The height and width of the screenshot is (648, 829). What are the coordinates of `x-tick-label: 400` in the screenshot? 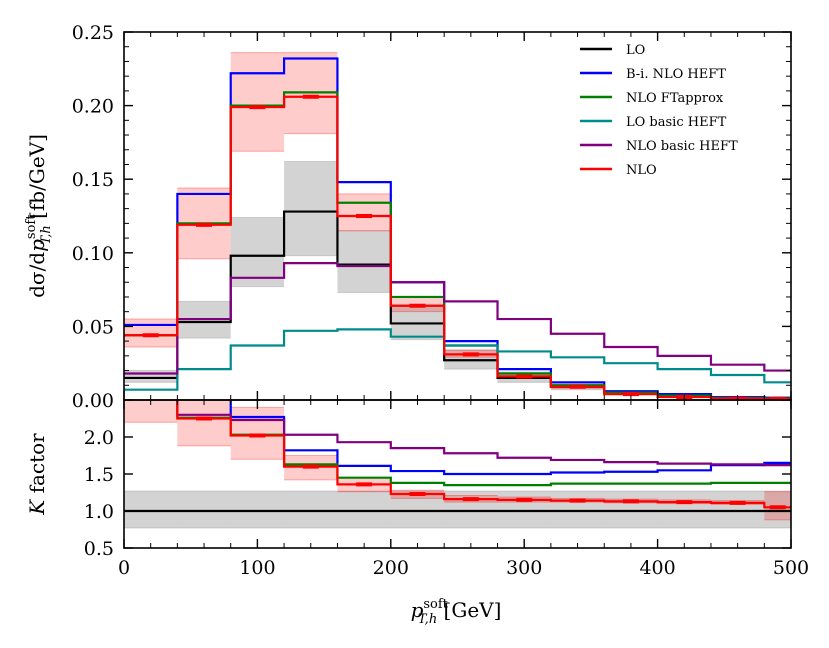 It's located at (657, 568).